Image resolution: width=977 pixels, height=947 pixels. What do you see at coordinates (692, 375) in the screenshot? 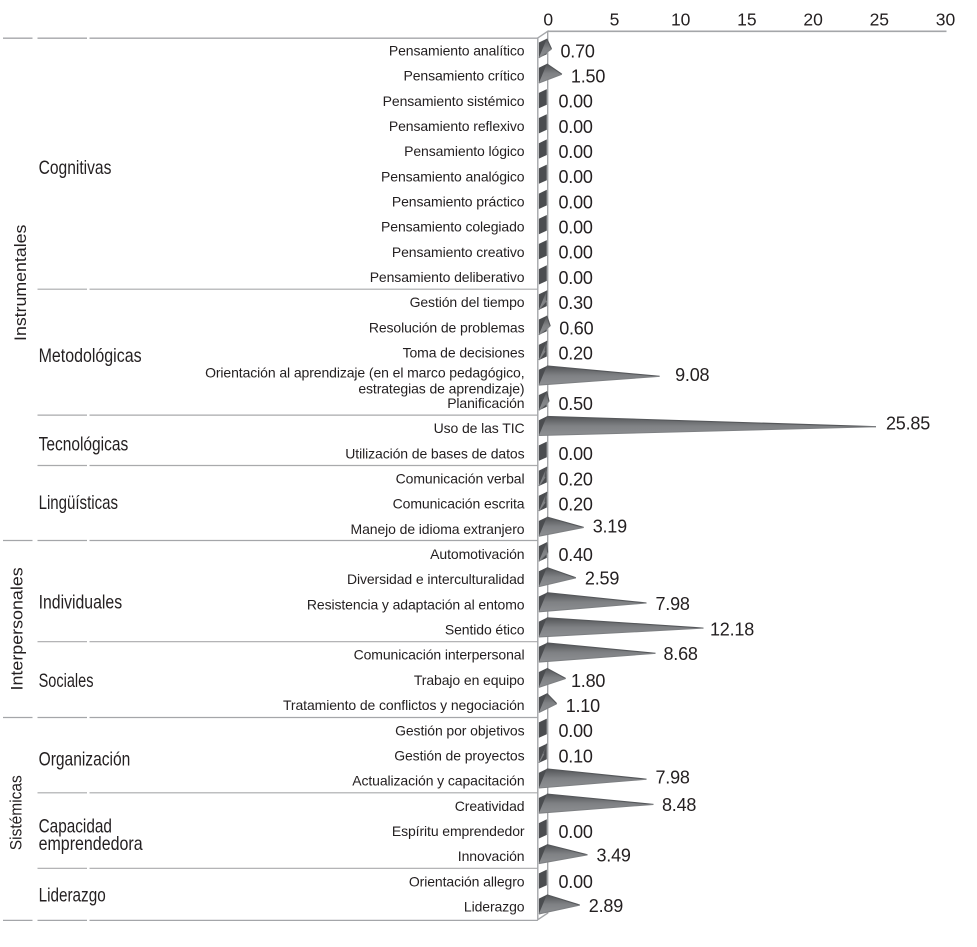
I see `svg-text: 9.08` at bounding box center [692, 375].